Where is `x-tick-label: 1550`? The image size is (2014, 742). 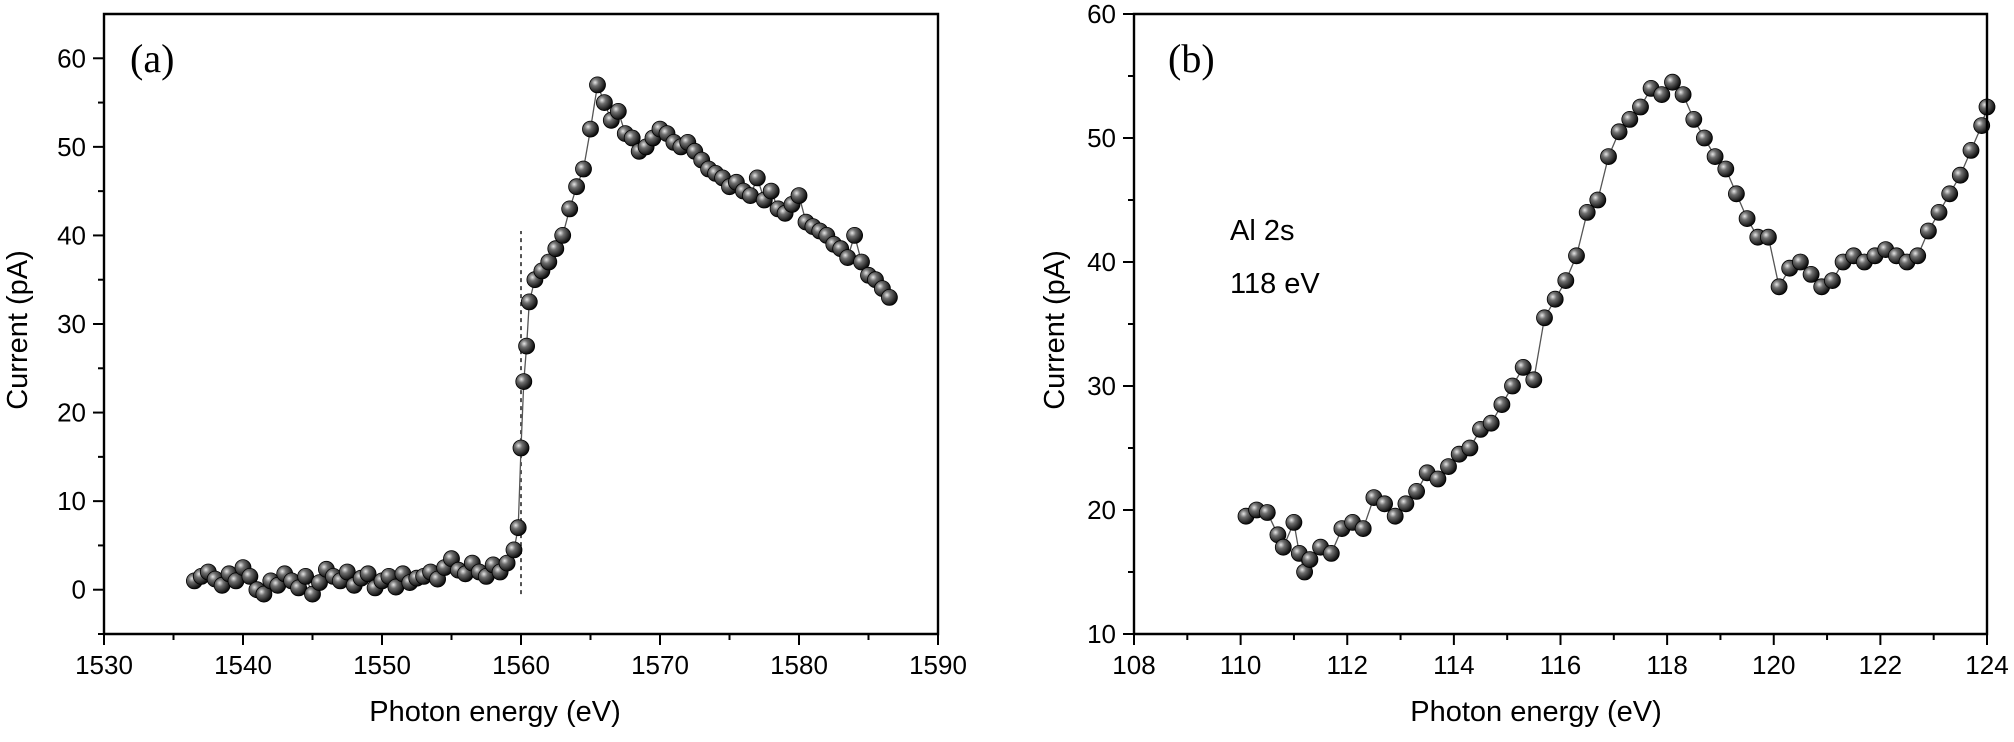 x-tick-label: 1550 is located at coordinates (382, 665).